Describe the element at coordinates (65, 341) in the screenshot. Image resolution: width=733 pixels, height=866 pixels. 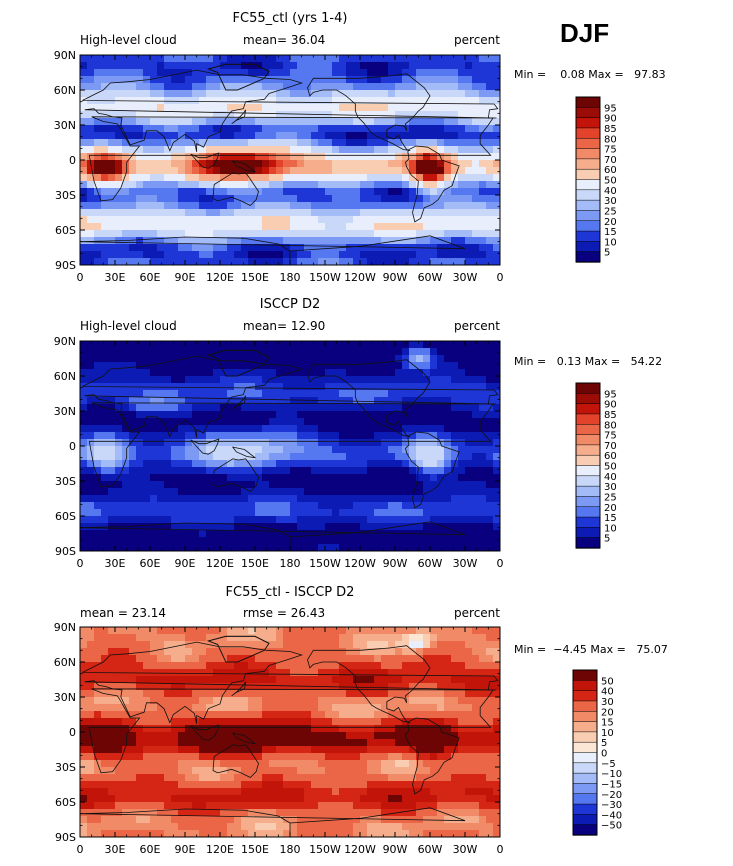
I see `y-tick-label: 90N` at that location.